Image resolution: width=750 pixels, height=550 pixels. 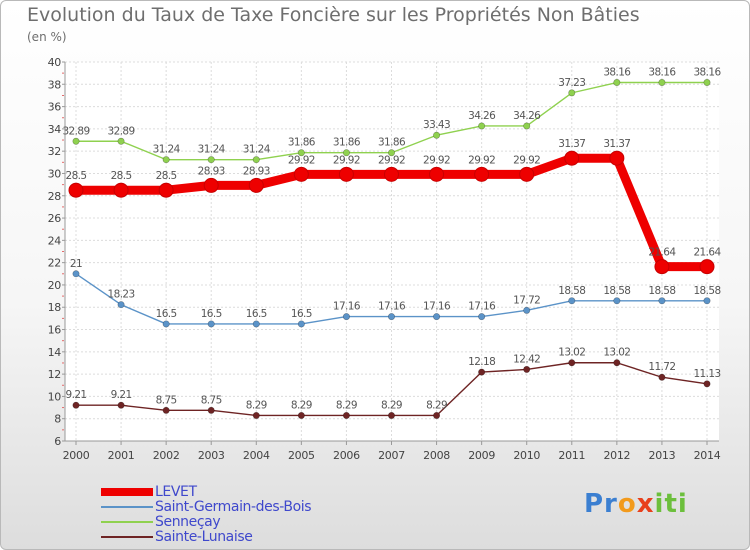 What do you see at coordinates (233, 507) in the screenshot?
I see `legend-label: Saint-Germain-des-Bois` at bounding box center [233, 507].